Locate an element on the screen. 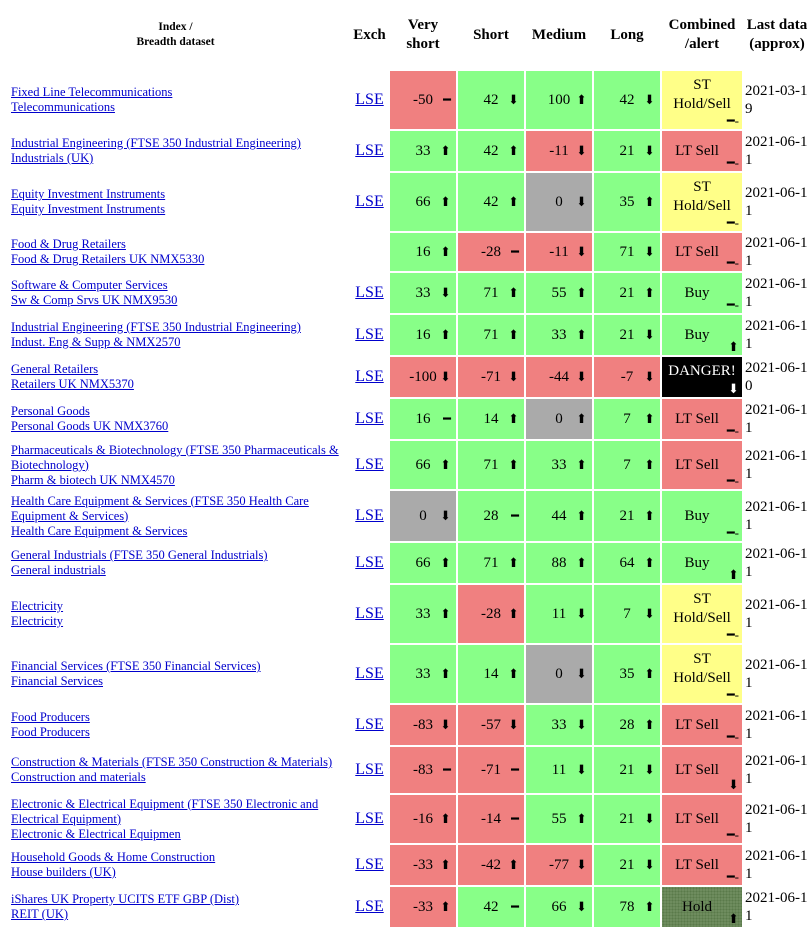  breadth-link: Retailers UK NMX5370 is located at coordinates (72, 384).